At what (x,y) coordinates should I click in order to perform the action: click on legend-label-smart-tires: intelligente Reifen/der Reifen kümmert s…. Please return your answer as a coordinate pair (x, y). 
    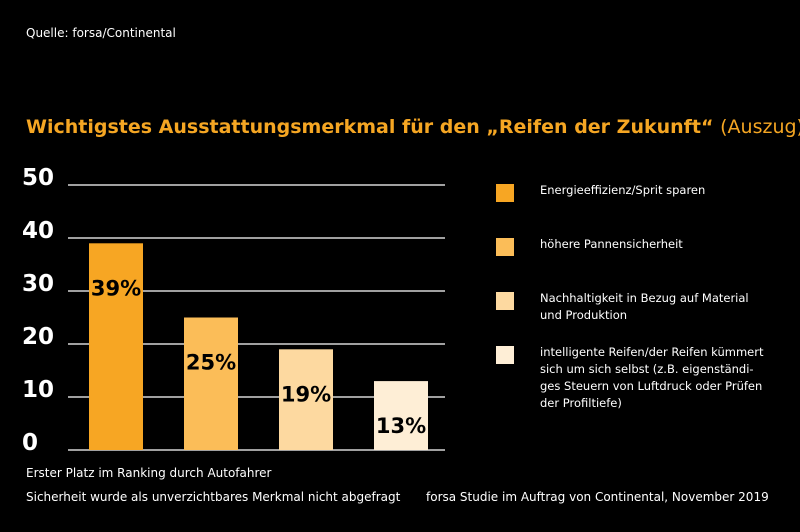
    Looking at the image, I should click on (652, 377).